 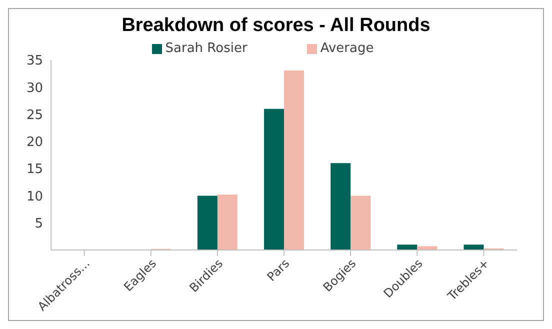 I want to click on legend-label: Average, so click(x=346, y=48).